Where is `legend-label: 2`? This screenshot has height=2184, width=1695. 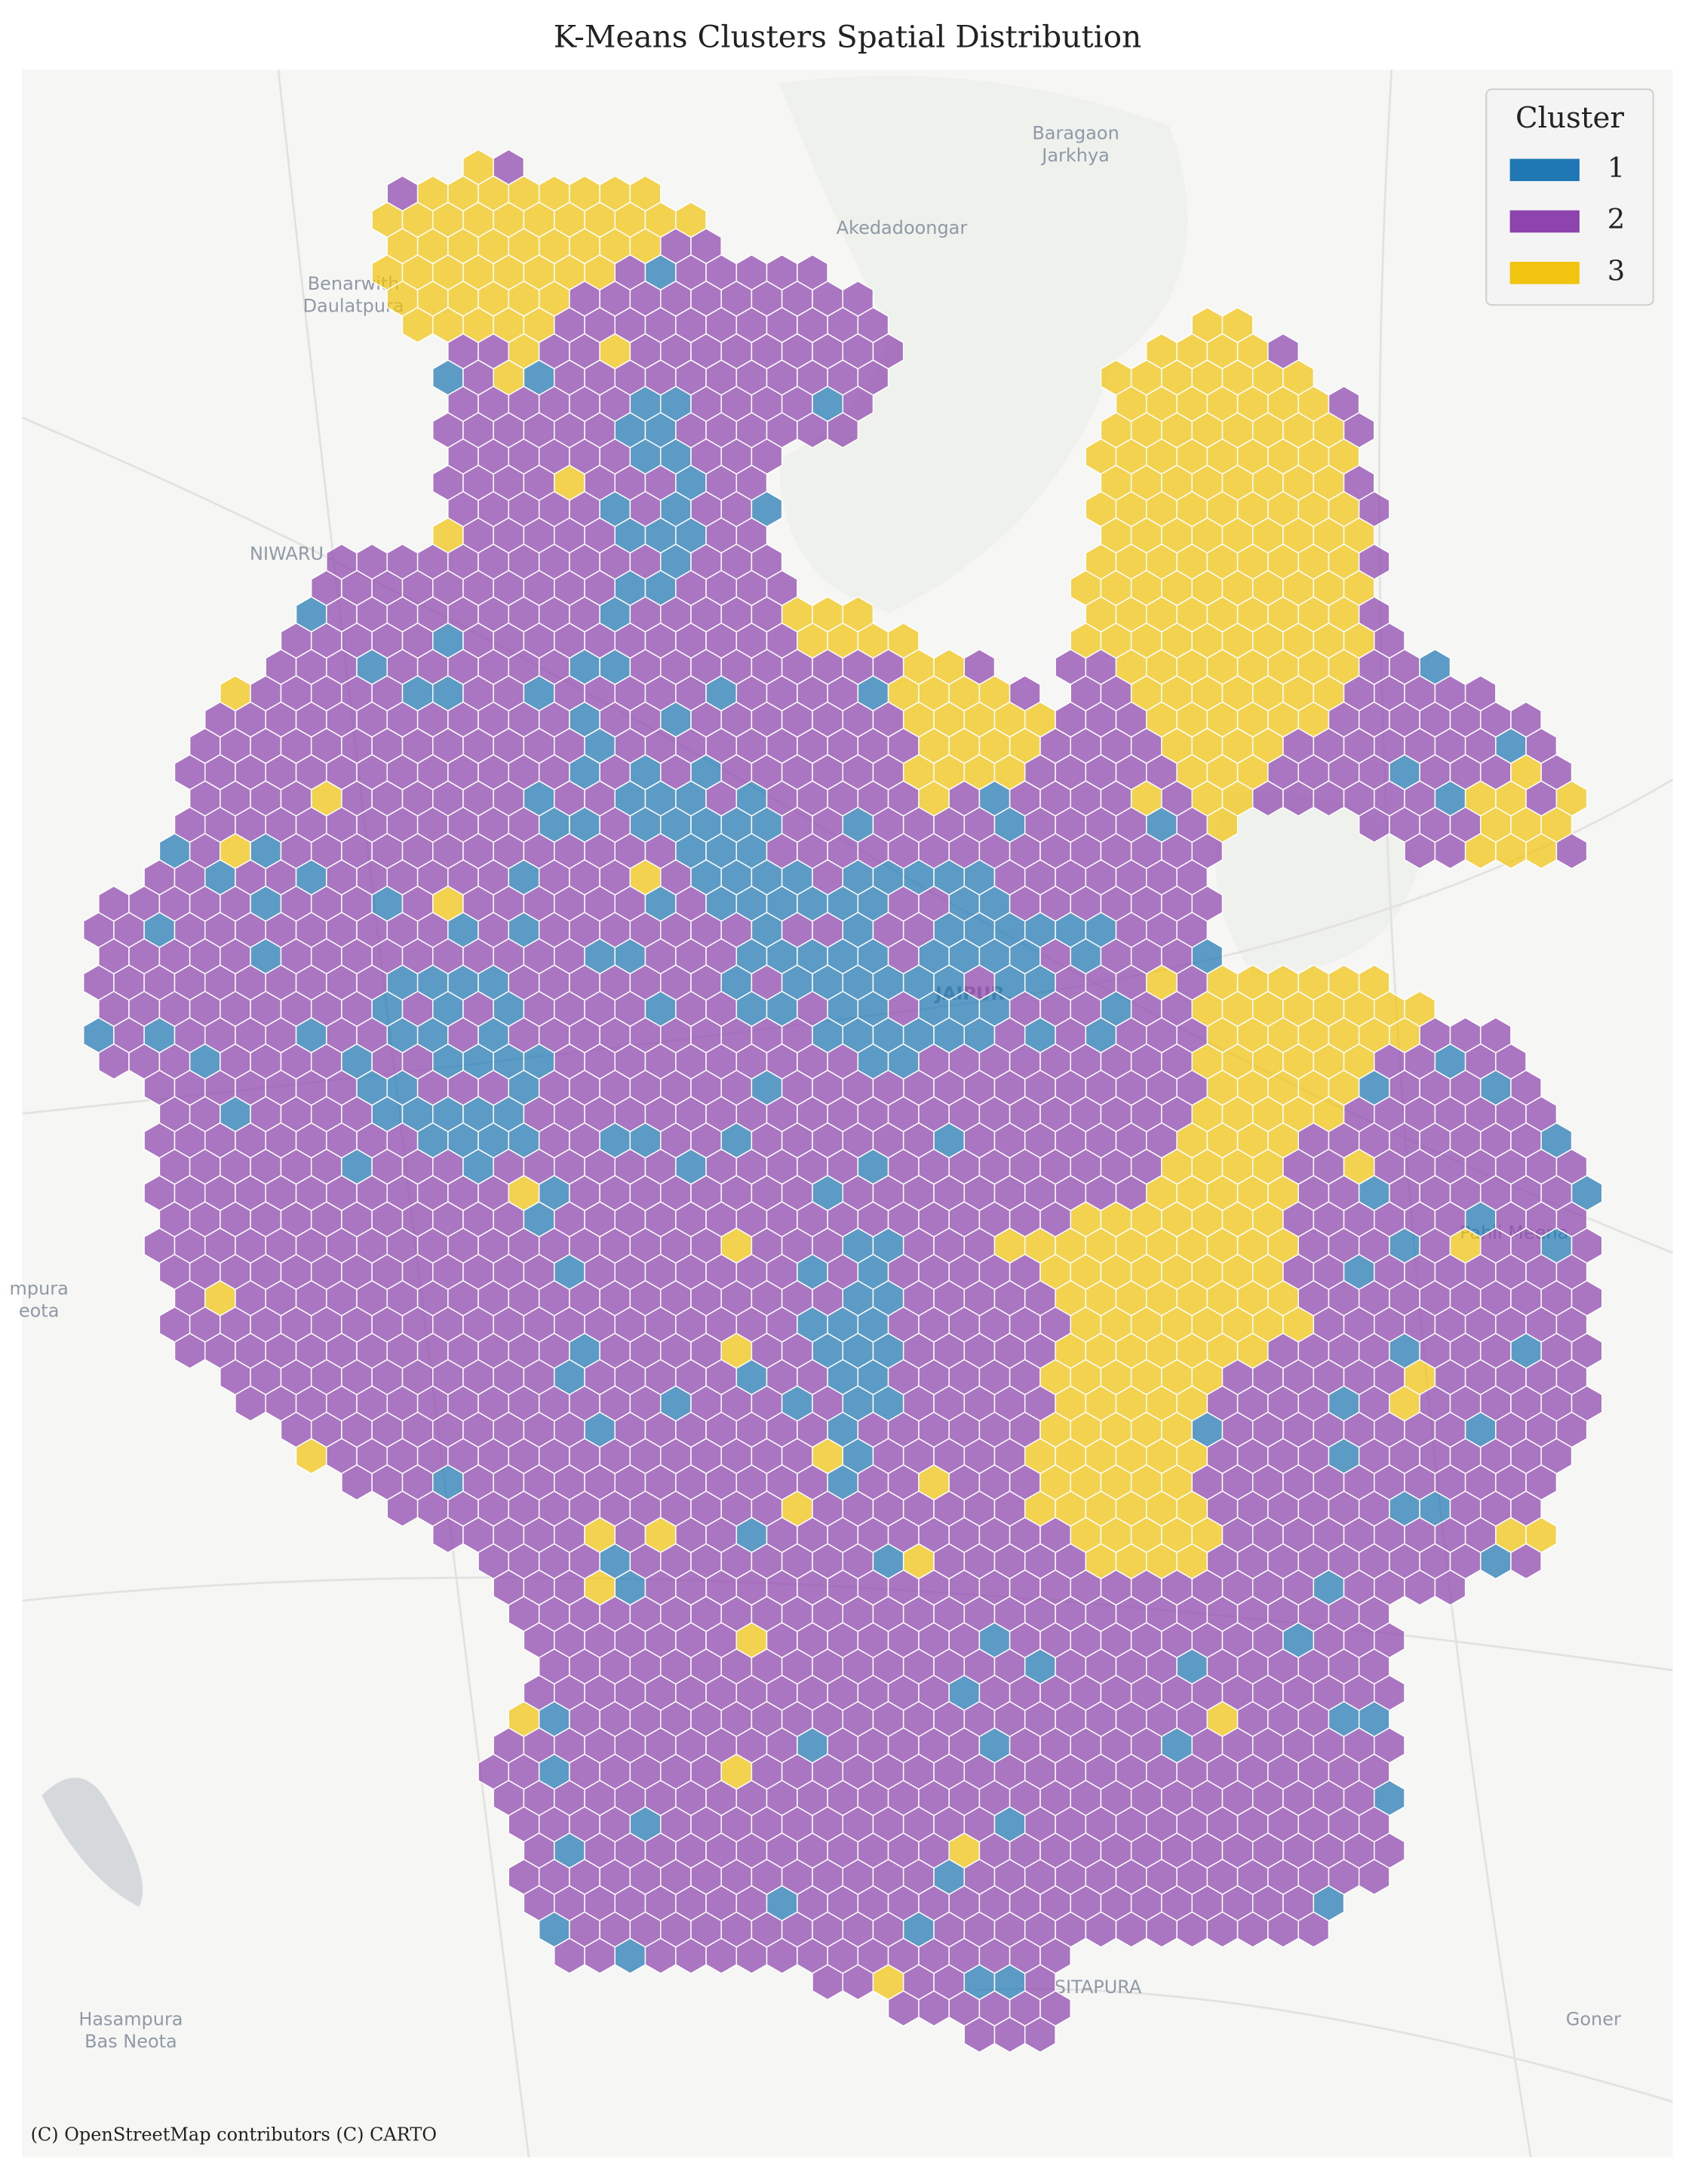 legend-label: 2 is located at coordinates (1616, 219).